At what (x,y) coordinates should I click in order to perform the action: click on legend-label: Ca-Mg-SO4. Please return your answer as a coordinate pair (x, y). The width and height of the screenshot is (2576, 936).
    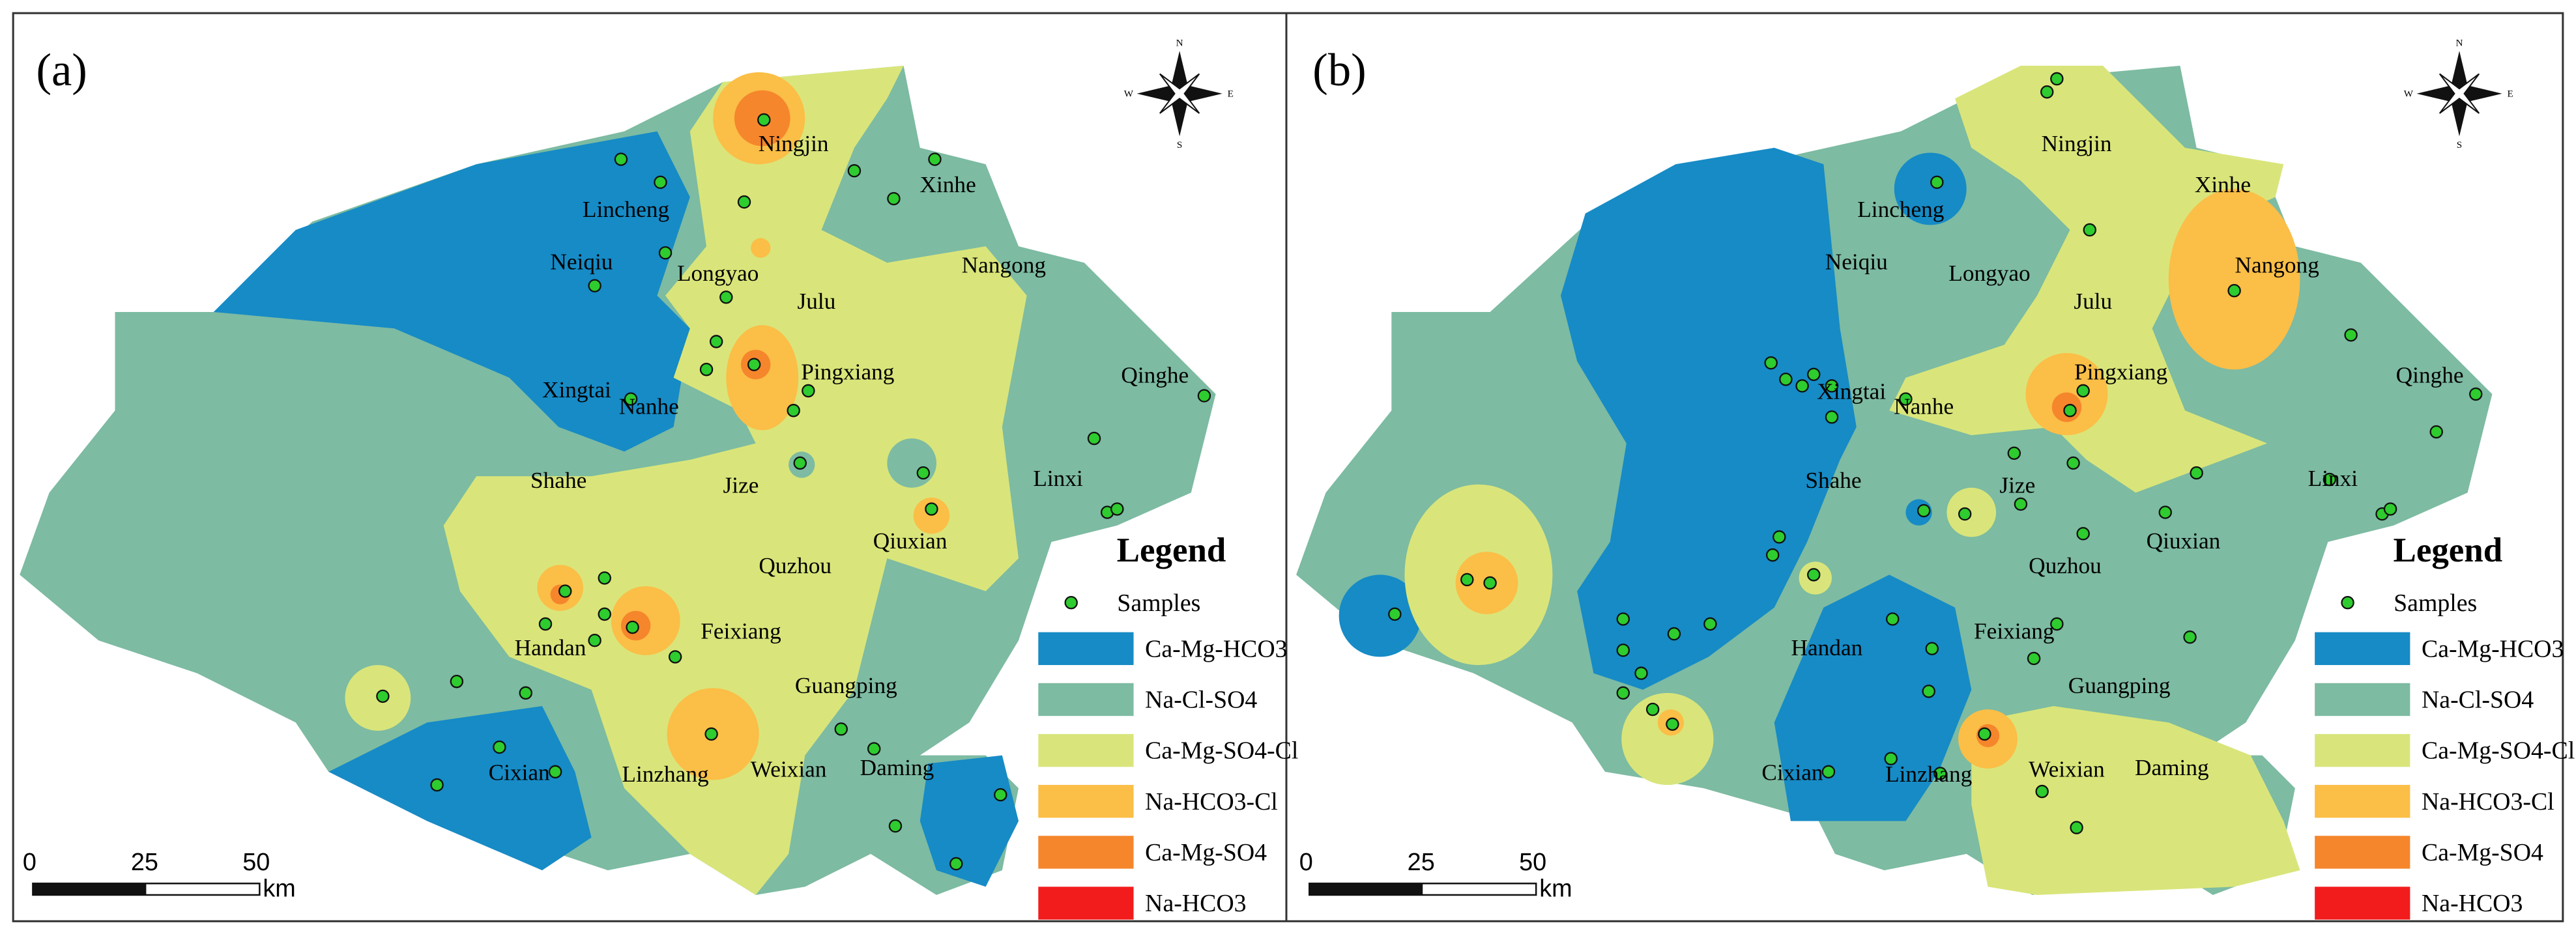
    Looking at the image, I should click on (1206, 853).